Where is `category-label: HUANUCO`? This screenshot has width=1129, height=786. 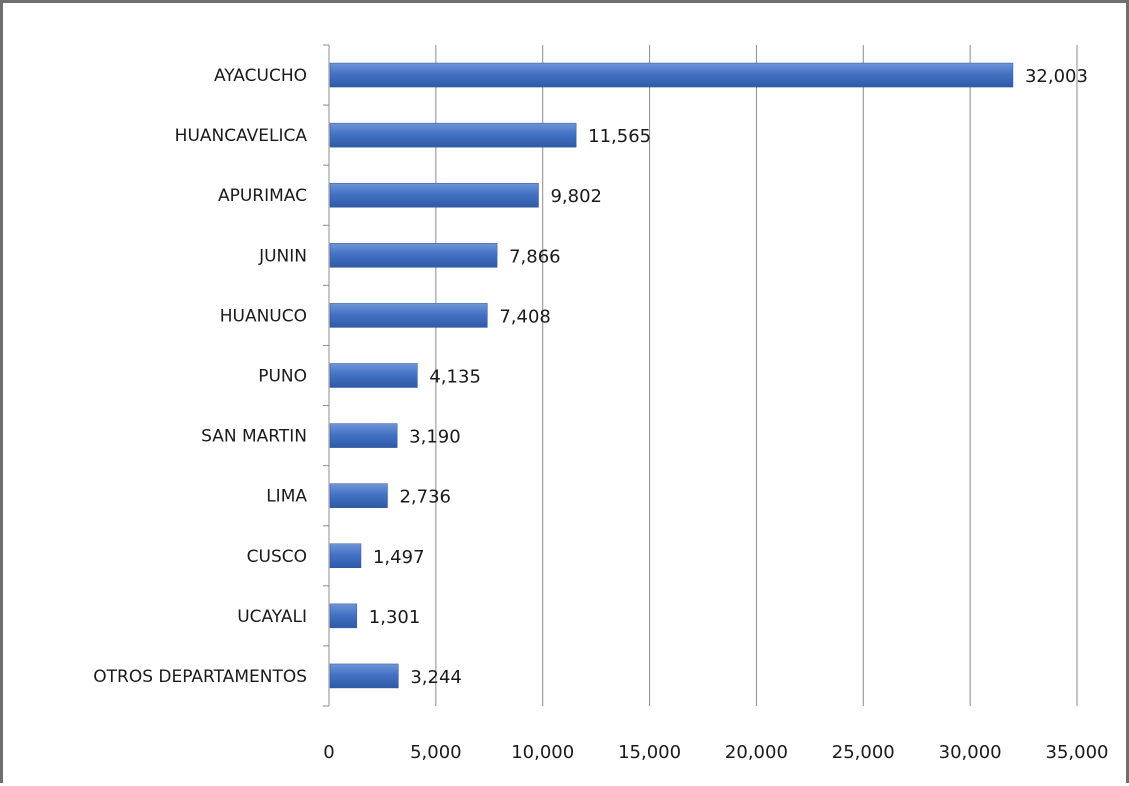 category-label: HUANUCO is located at coordinates (263, 316).